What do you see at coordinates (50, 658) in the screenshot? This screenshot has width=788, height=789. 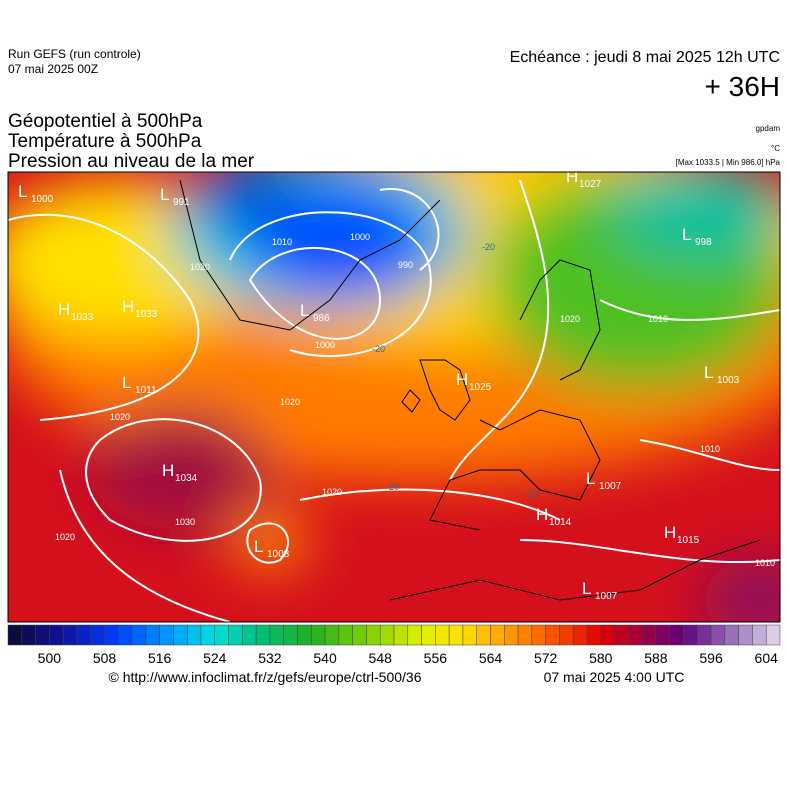 I see `colorbar-tick-label: 500` at bounding box center [50, 658].